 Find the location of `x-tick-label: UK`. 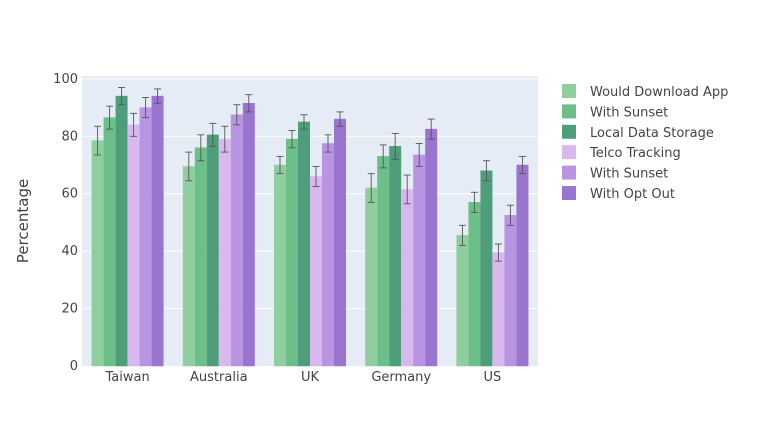

x-tick-label: UK is located at coordinates (310, 377).